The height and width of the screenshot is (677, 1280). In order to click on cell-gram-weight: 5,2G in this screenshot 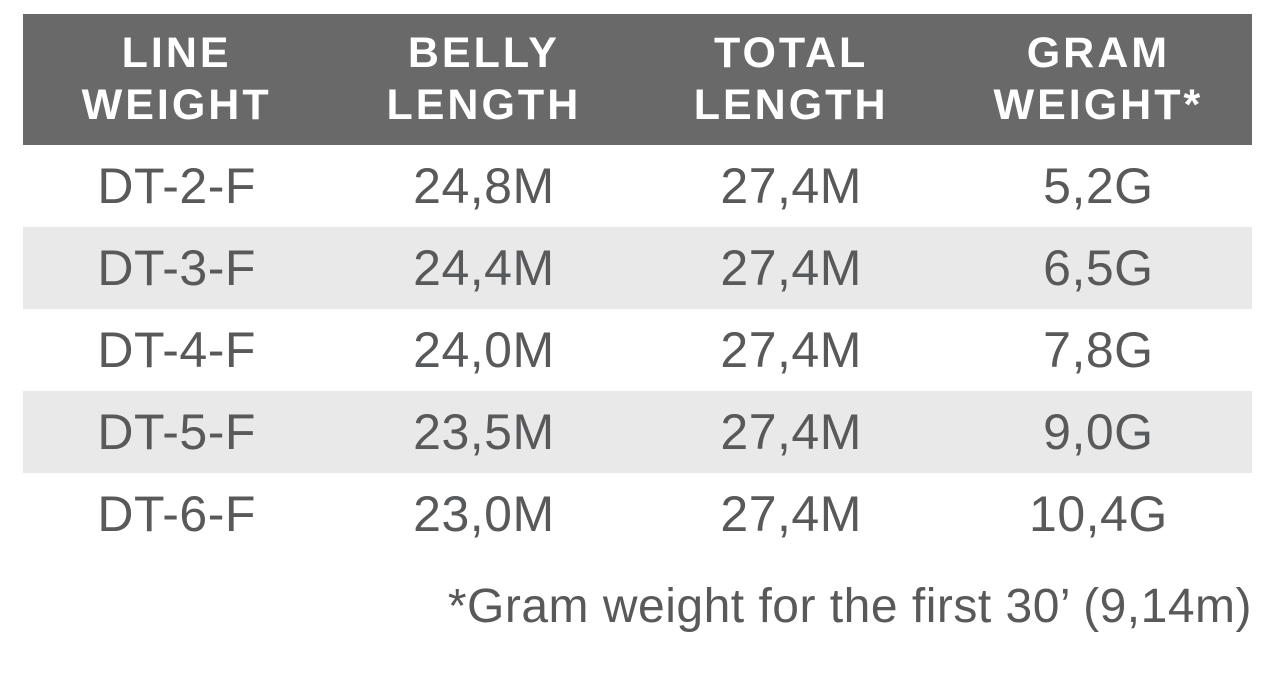, I will do `click(1098, 186)`.